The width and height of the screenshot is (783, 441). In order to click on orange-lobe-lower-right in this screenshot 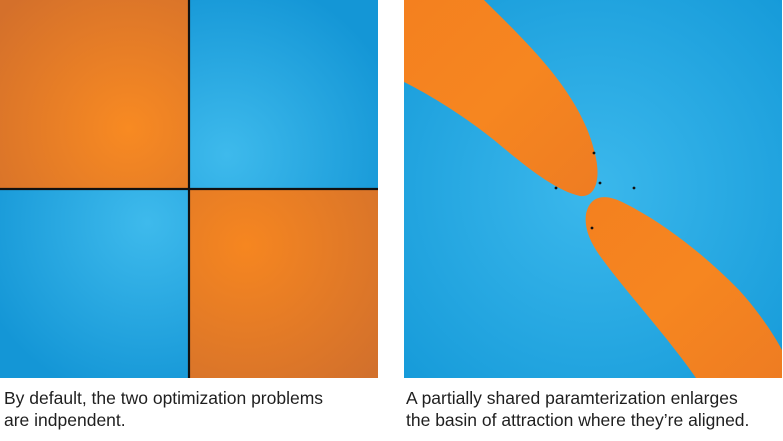, I will do `click(683, 287)`.